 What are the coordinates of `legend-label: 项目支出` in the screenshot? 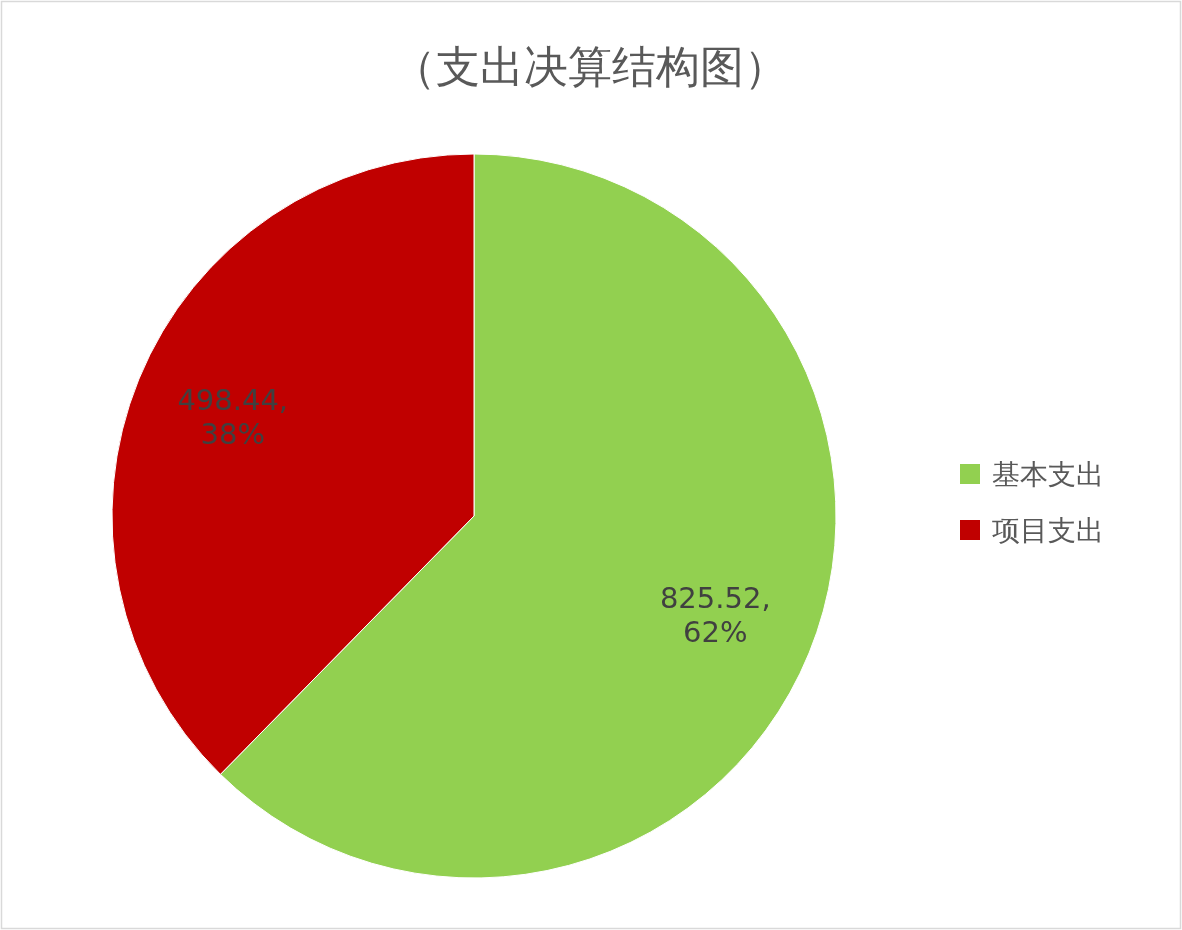 It's located at (1048, 530).